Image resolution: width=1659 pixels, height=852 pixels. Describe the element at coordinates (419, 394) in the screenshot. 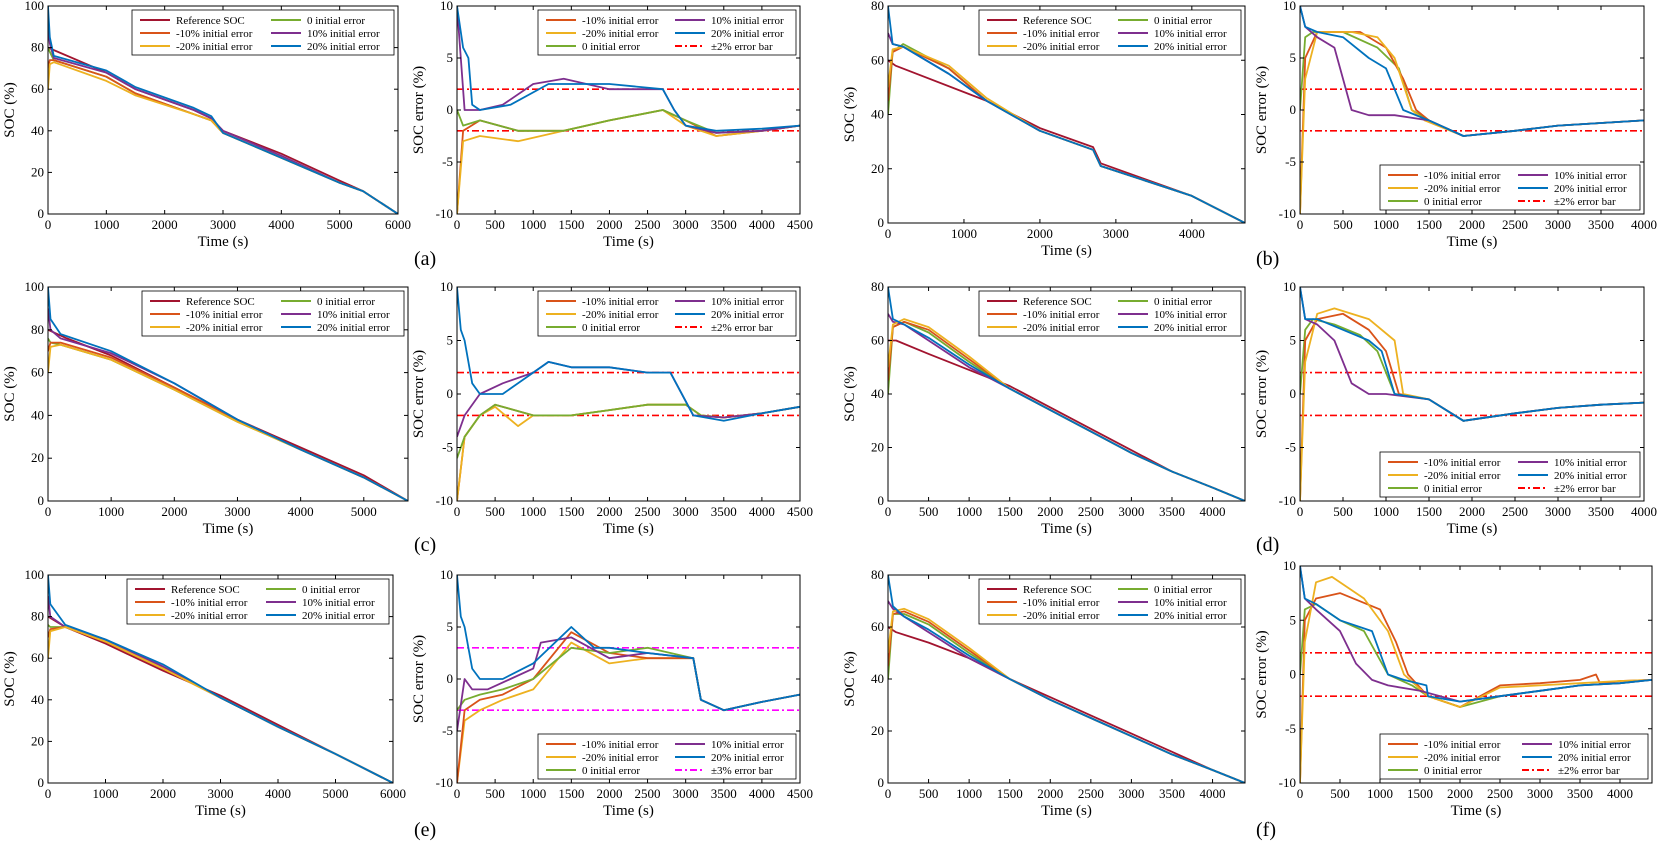

I see `y-axis-label: SOC error (%)` at that location.